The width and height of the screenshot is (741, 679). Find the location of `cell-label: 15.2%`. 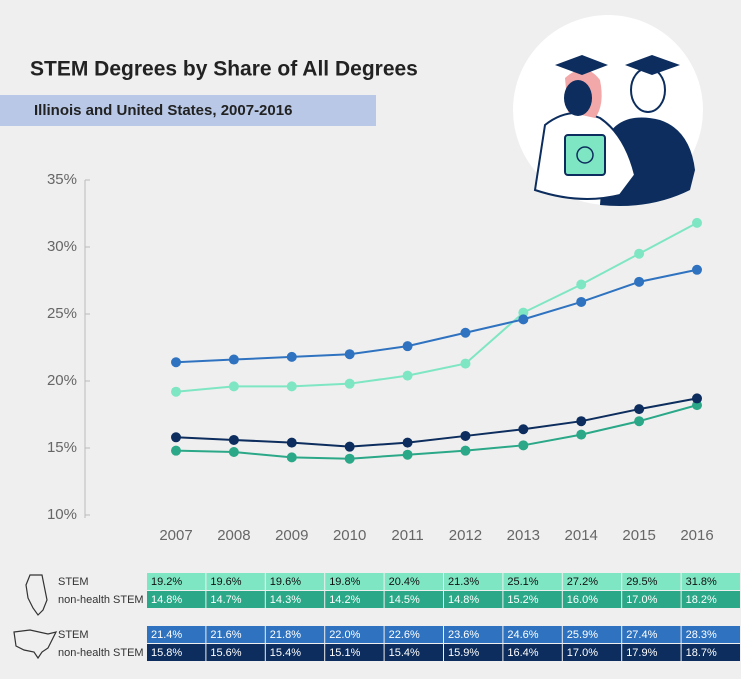

cell-label: 15.2% is located at coordinates (522, 600).